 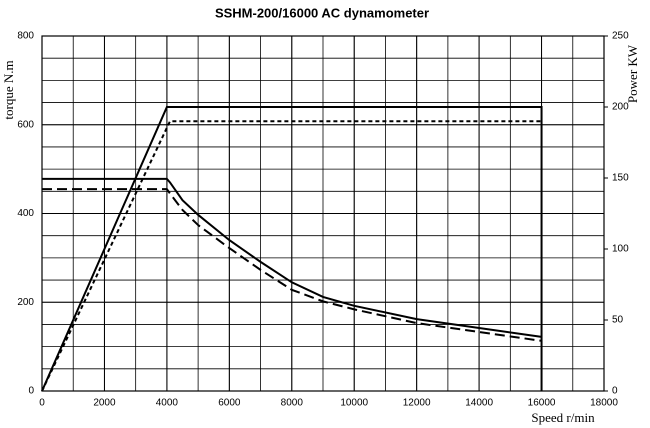 What do you see at coordinates (167, 403) in the screenshot?
I see `x-tick-label: 4000` at bounding box center [167, 403].